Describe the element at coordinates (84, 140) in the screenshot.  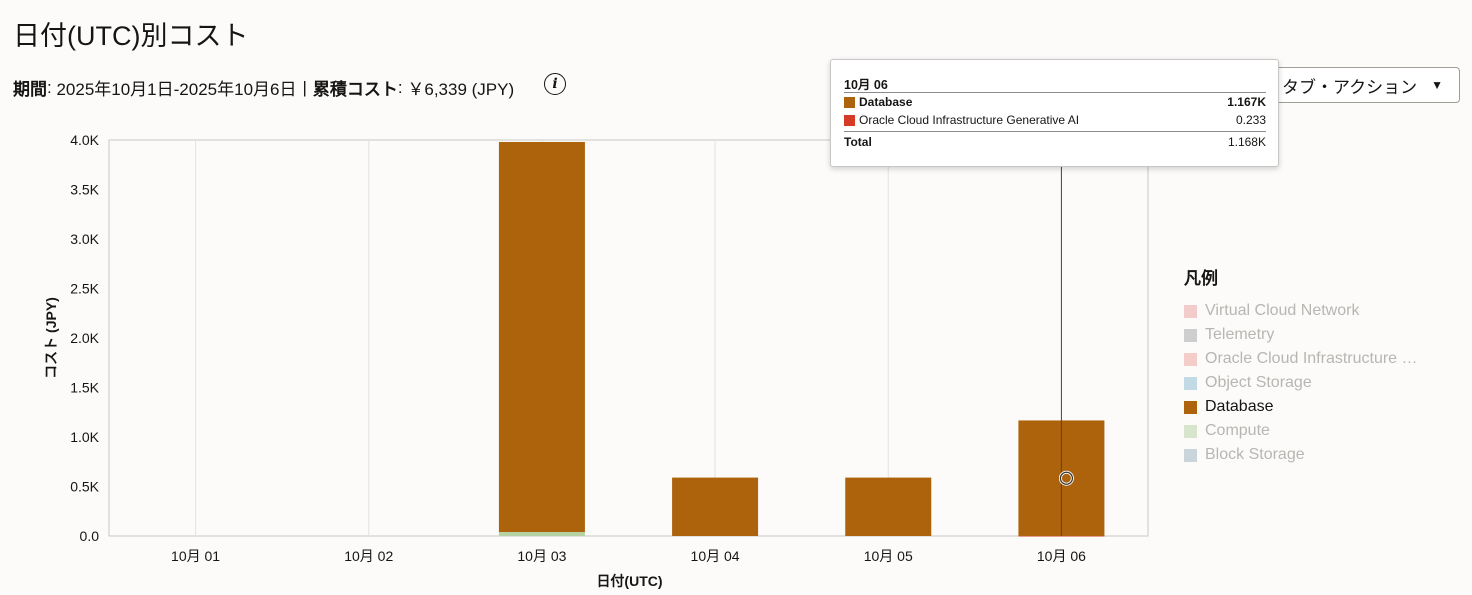
I see `y-tick-label: 4.0K` at that location.